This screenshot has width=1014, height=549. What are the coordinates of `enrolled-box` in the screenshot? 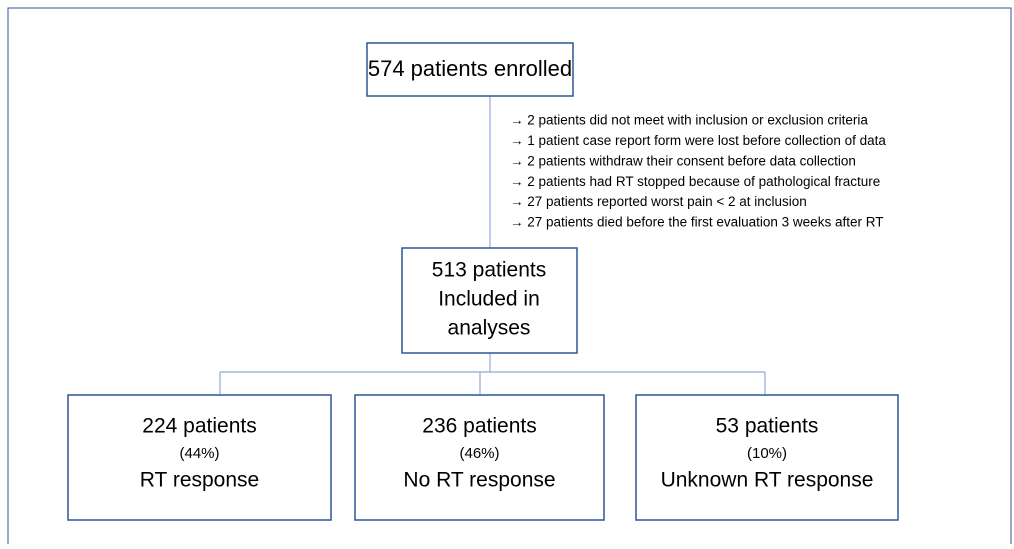 It's located at (470, 69).